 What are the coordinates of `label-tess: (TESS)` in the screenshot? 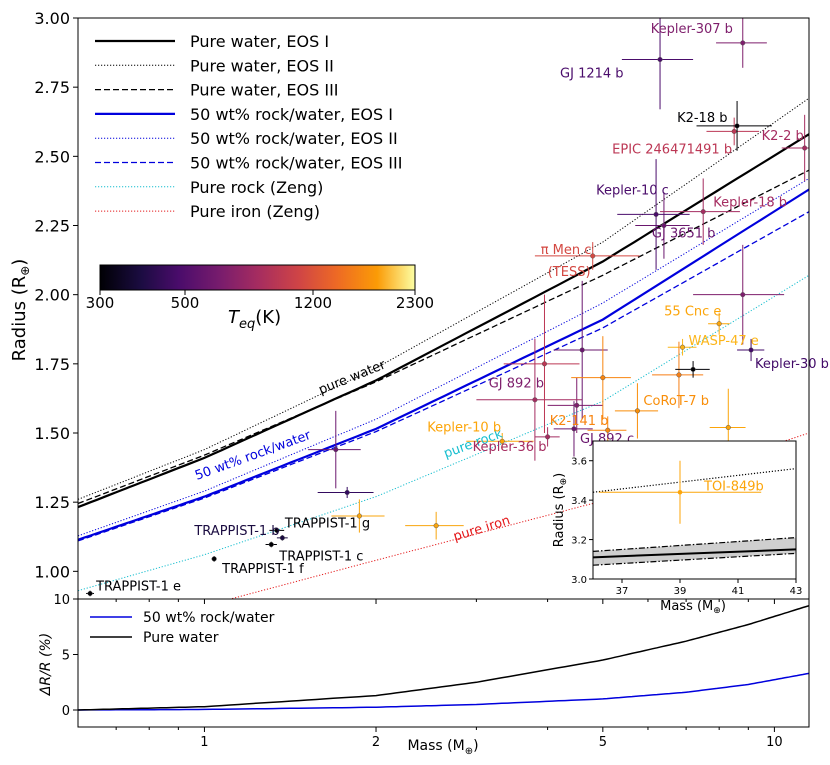 It's located at (569, 272).